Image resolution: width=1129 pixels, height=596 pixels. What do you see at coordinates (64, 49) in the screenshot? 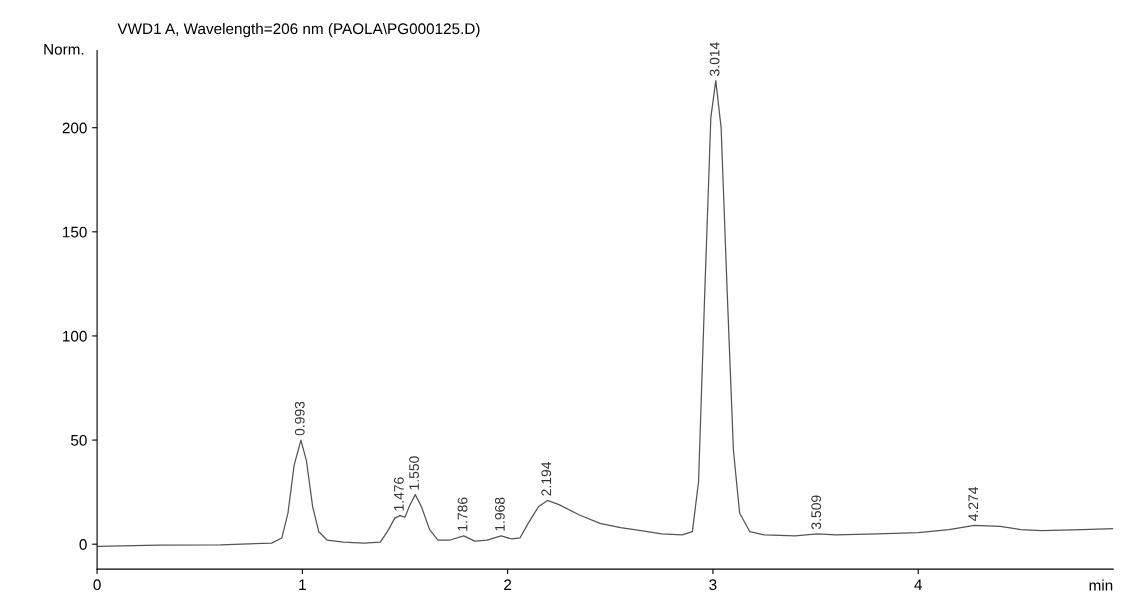
I see `y-axis-title: Norm.` at bounding box center [64, 49].